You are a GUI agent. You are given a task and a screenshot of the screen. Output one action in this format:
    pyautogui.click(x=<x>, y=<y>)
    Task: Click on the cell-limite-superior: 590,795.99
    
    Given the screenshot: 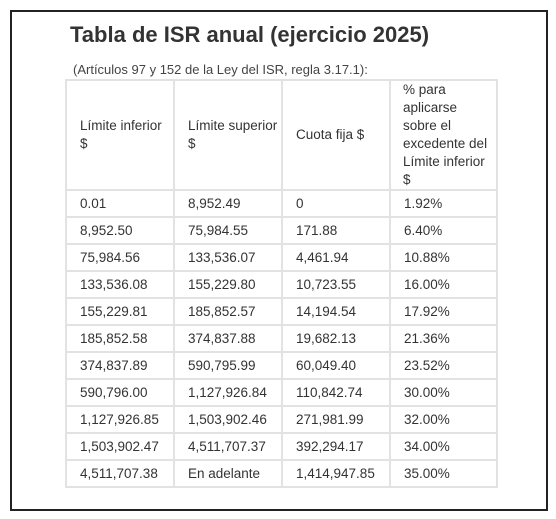 What is the action you would take?
    pyautogui.click(x=228, y=365)
    